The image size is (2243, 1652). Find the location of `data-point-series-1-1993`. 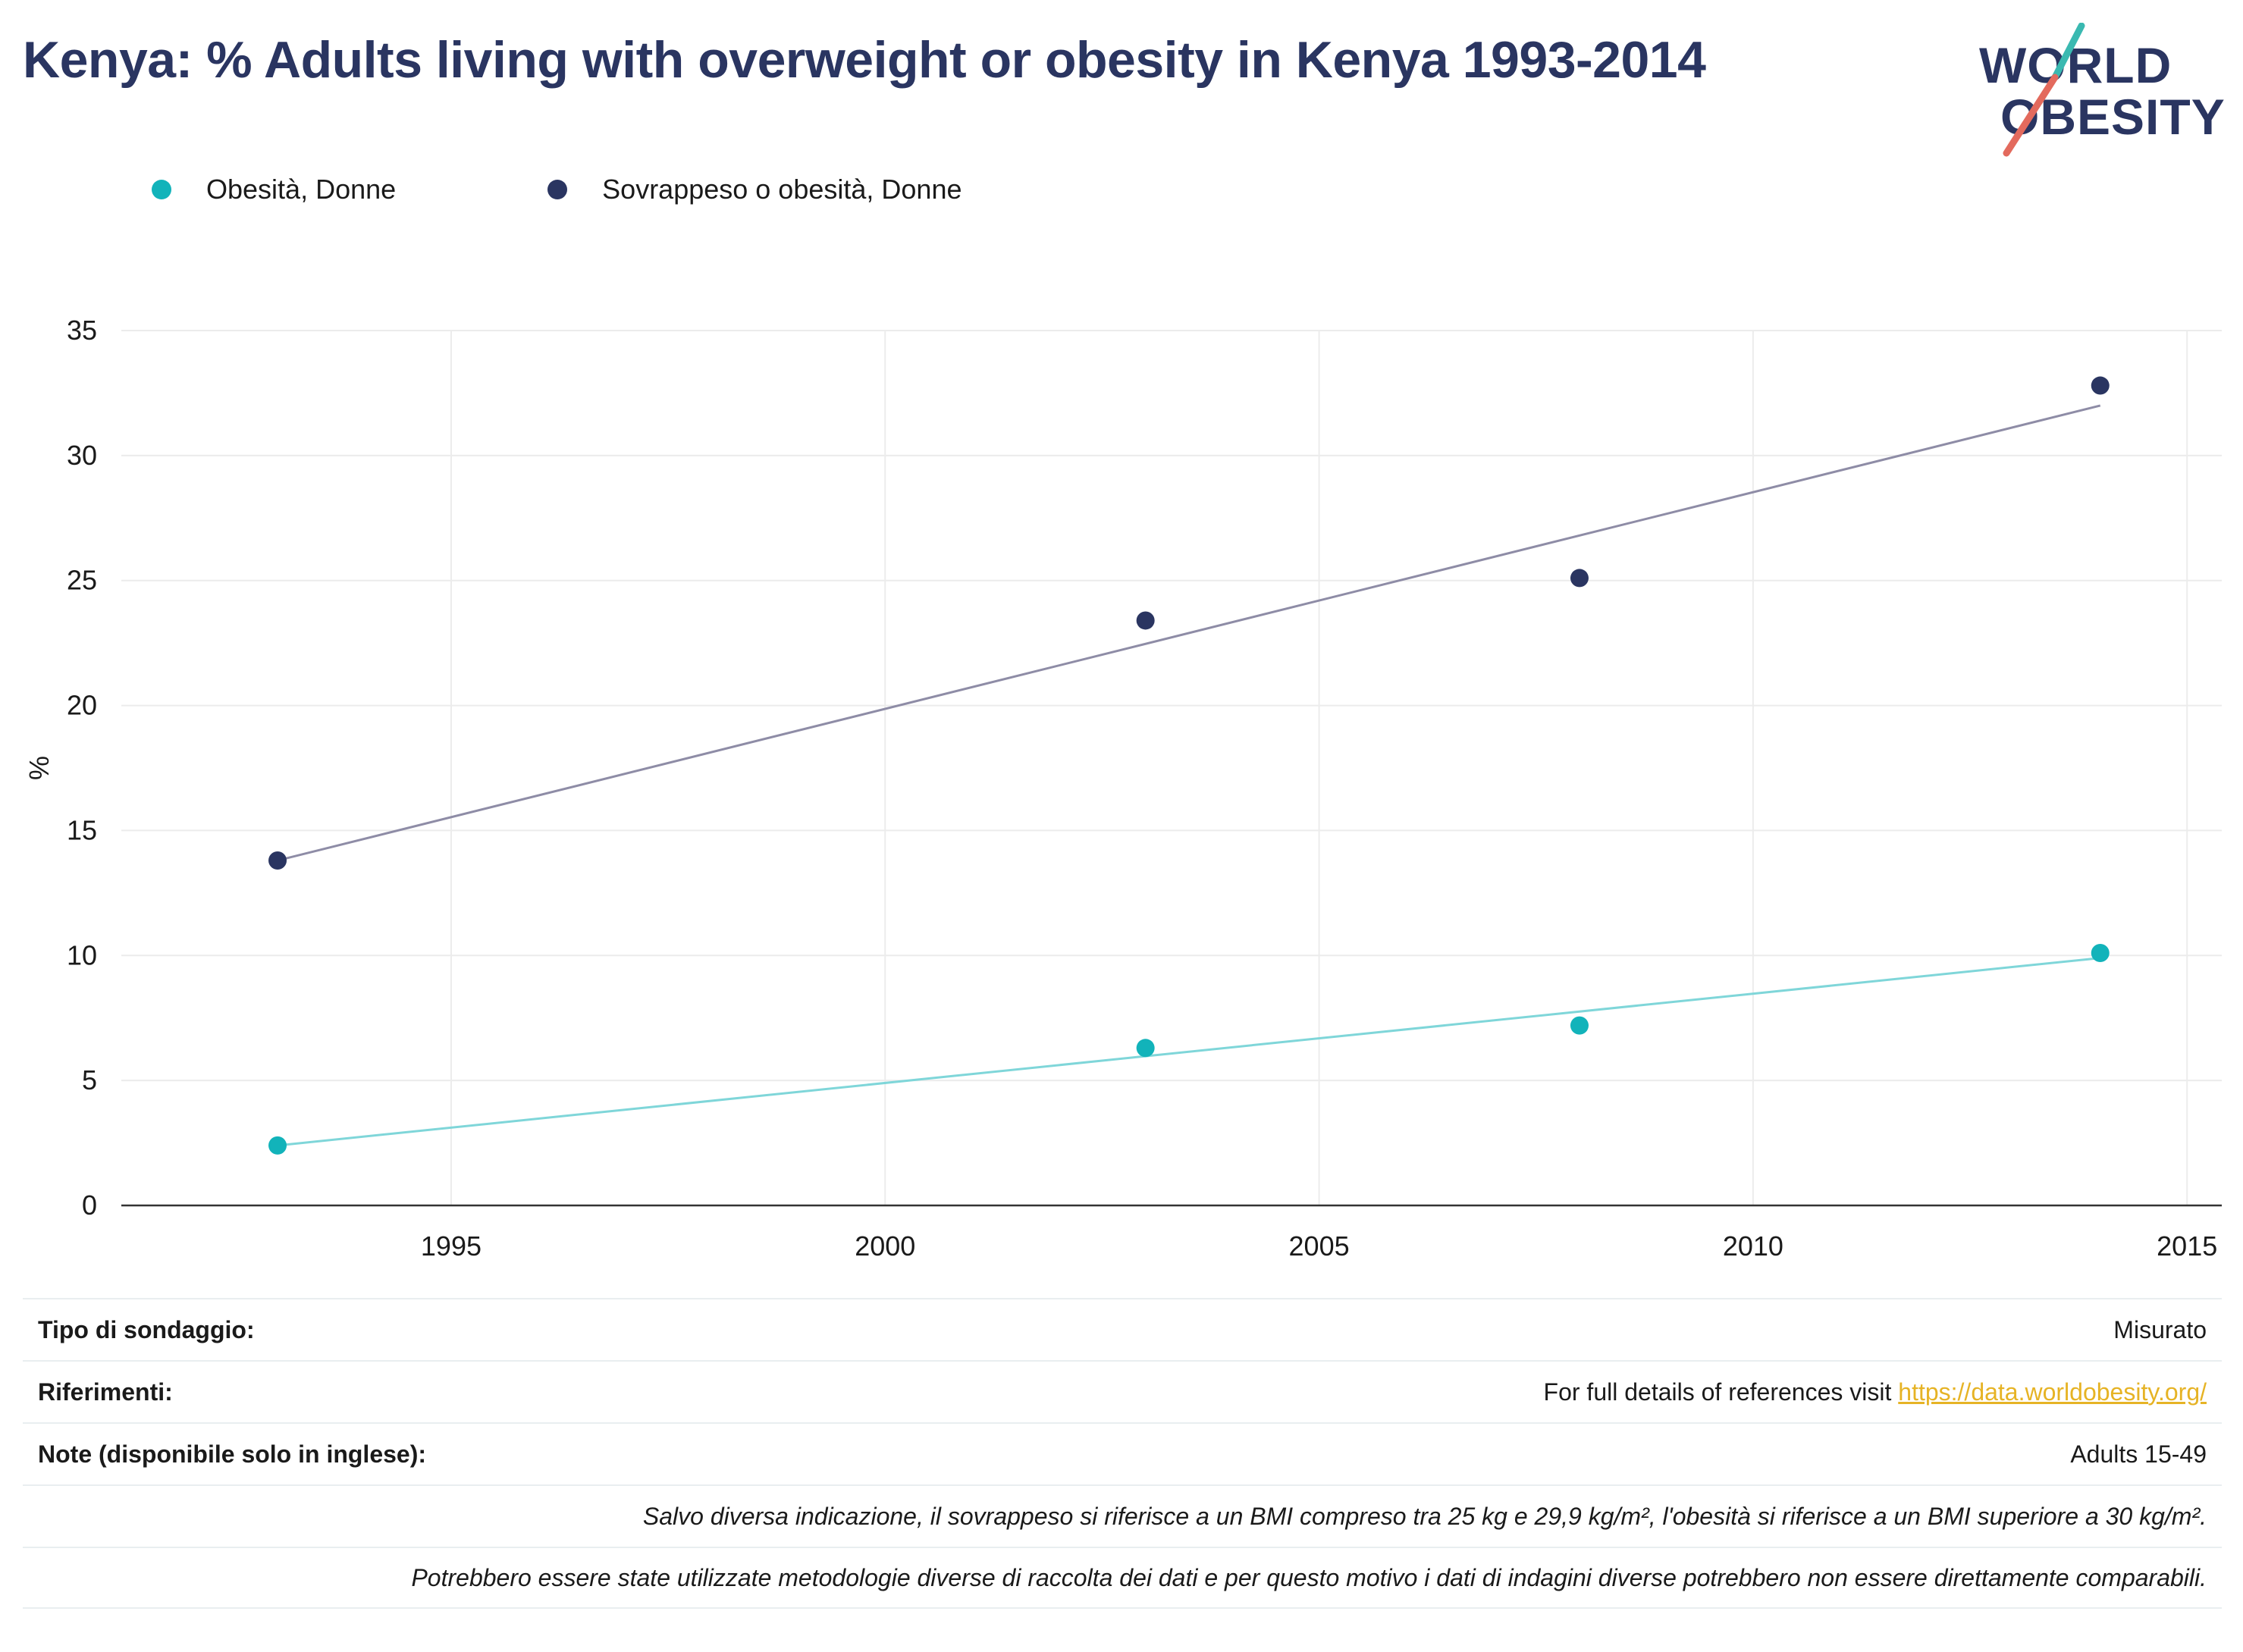

data-point-series-1-1993 is located at coordinates (277, 860).